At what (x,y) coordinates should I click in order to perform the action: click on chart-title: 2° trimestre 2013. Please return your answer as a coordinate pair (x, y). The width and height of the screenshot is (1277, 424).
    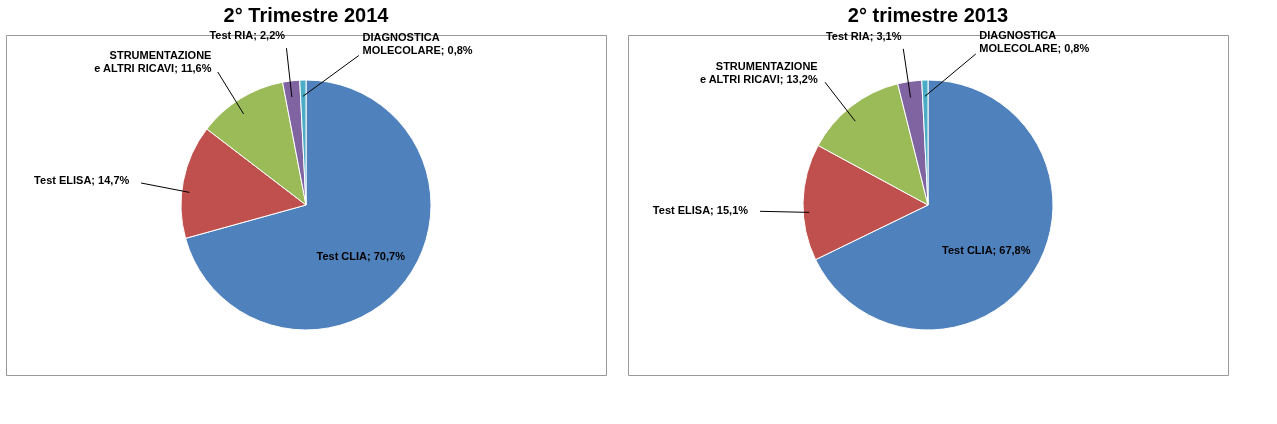
    Looking at the image, I should click on (928, 15).